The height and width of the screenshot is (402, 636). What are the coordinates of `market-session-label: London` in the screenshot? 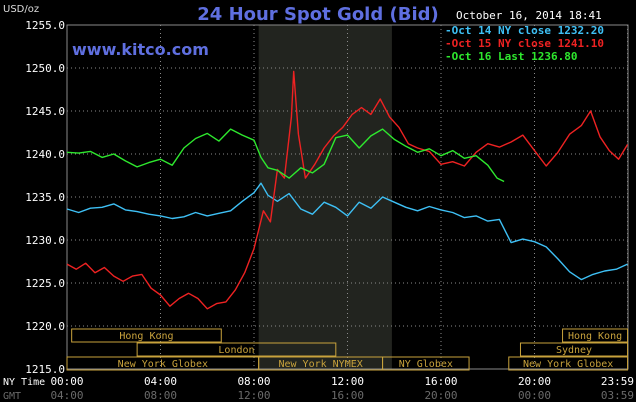 It's located at (236, 350).